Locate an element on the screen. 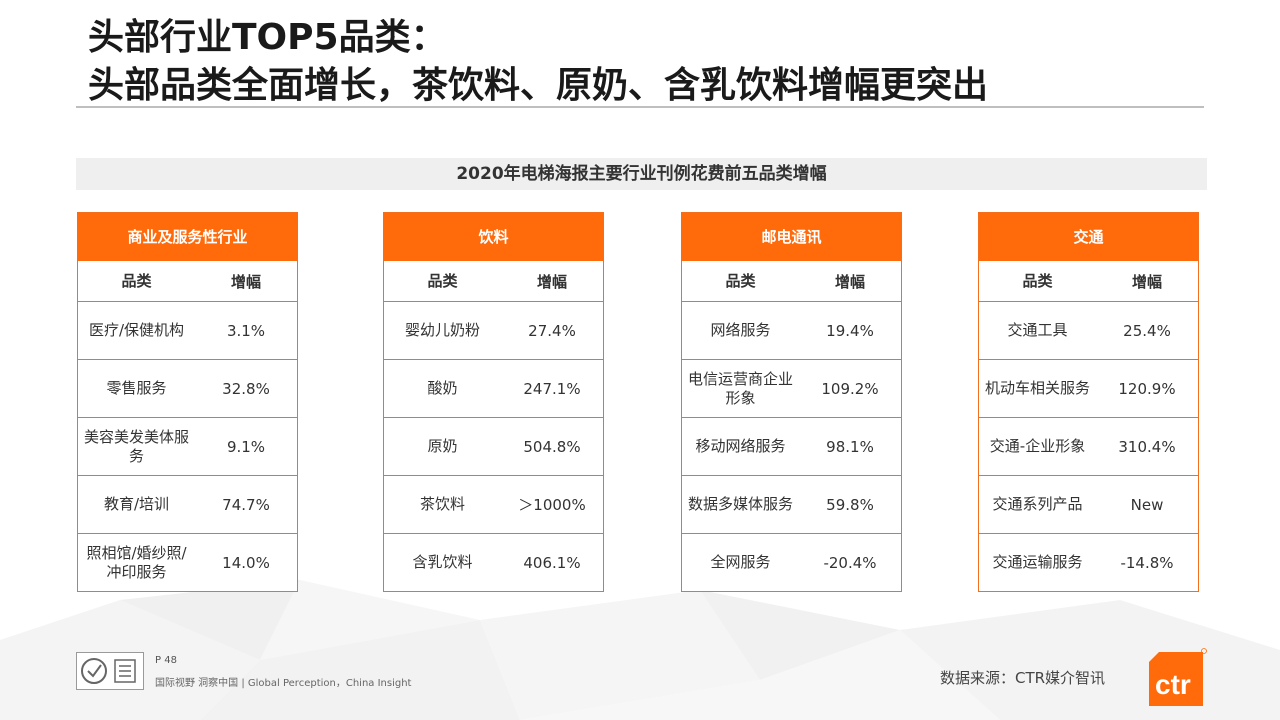 Image resolution: width=1280 pixels, height=720 pixels. table-row: 照相馆/婚纱照/冲印服务 14.0% is located at coordinates (187, 562).